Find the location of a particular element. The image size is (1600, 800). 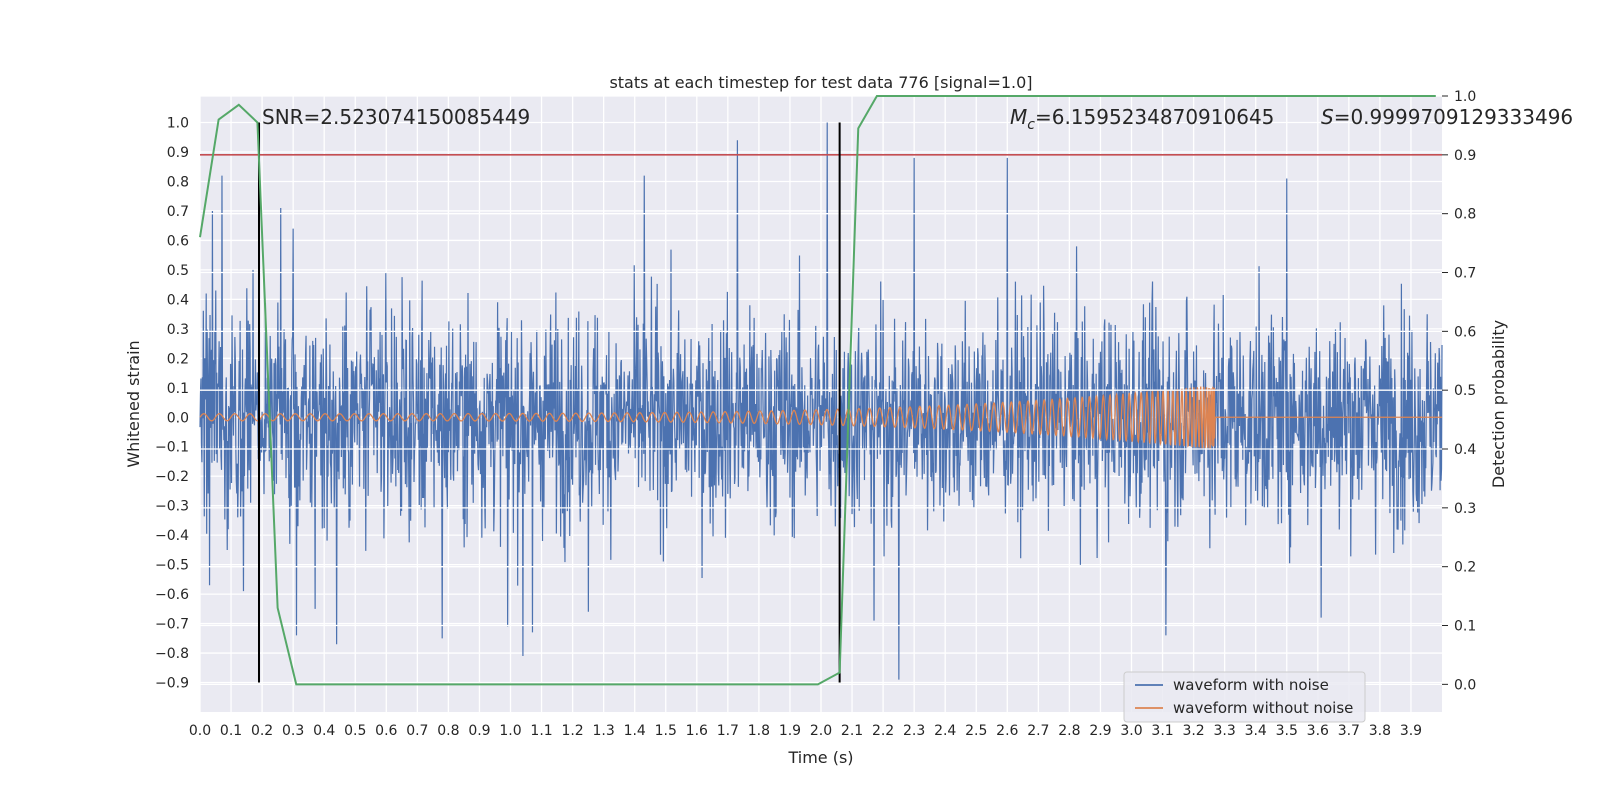

y-tick-label-right: 0.0 is located at coordinates (1465, 685).